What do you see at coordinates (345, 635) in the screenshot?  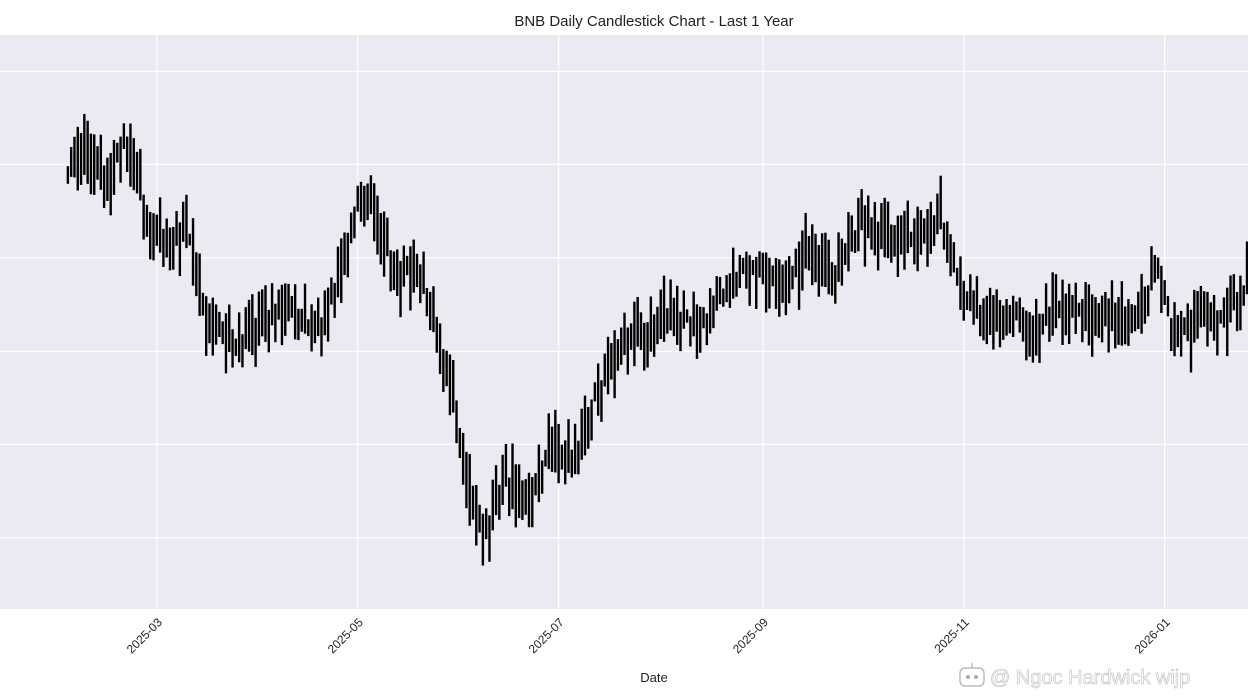 I see `x-tick-label-1: 2025-05` at bounding box center [345, 635].